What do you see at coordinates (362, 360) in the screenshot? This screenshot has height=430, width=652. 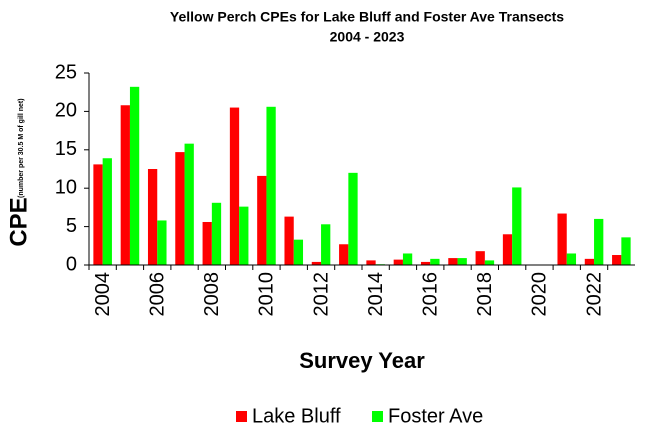 I see `x-axis-title: Survey Year` at bounding box center [362, 360].